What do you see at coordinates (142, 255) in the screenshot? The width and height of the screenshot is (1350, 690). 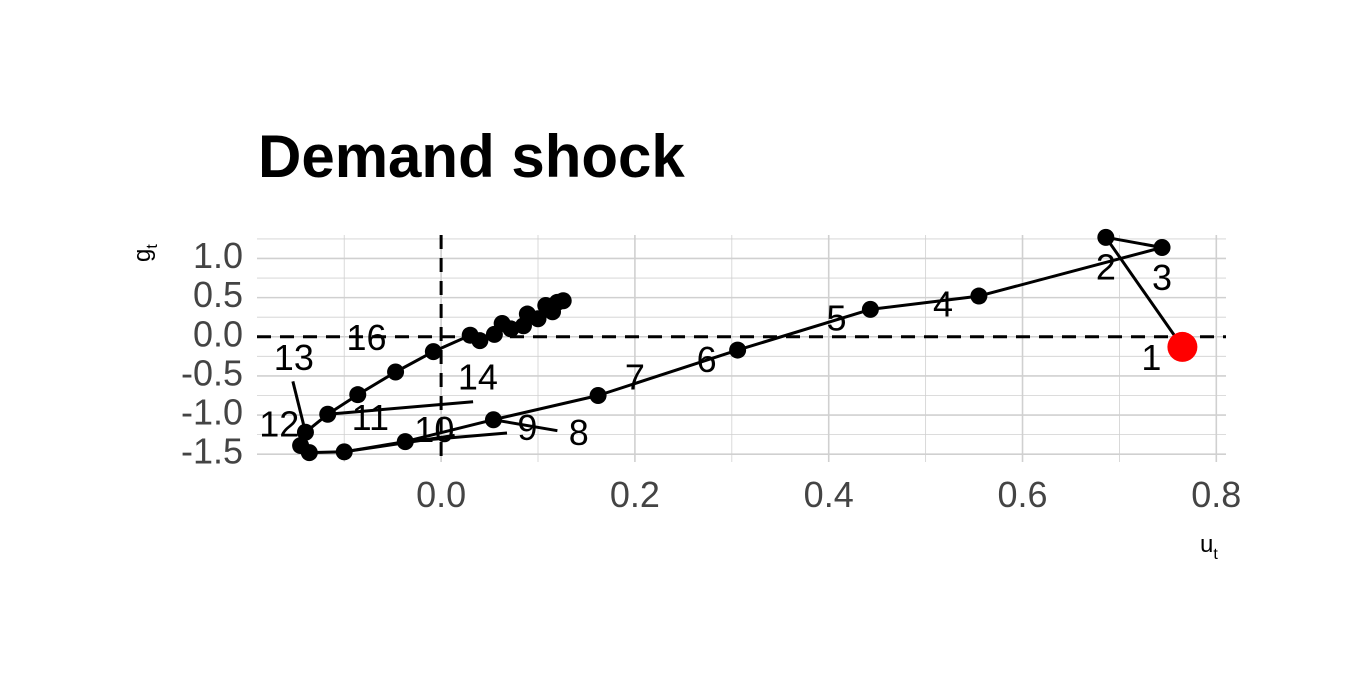 I see `y-axis-label-main: g` at bounding box center [142, 255].